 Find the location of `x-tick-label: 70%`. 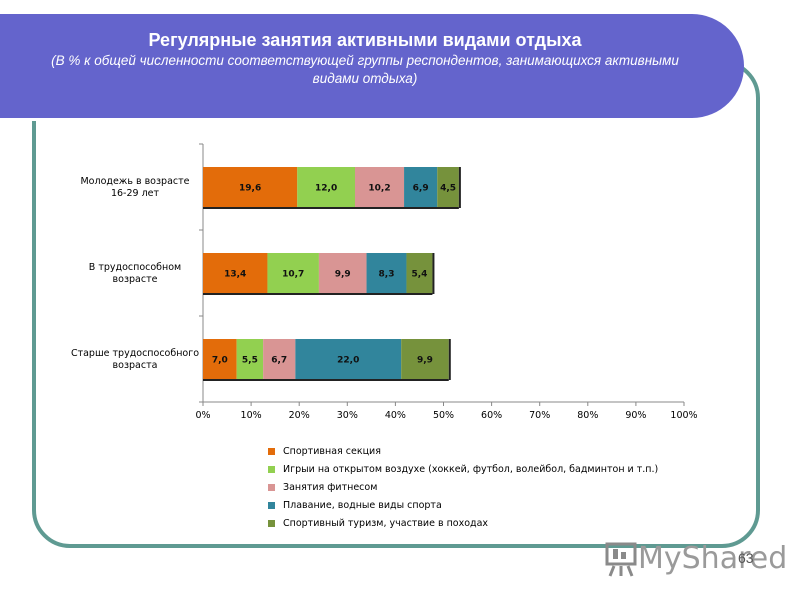

x-tick-label: 70% is located at coordinates (539, 415).